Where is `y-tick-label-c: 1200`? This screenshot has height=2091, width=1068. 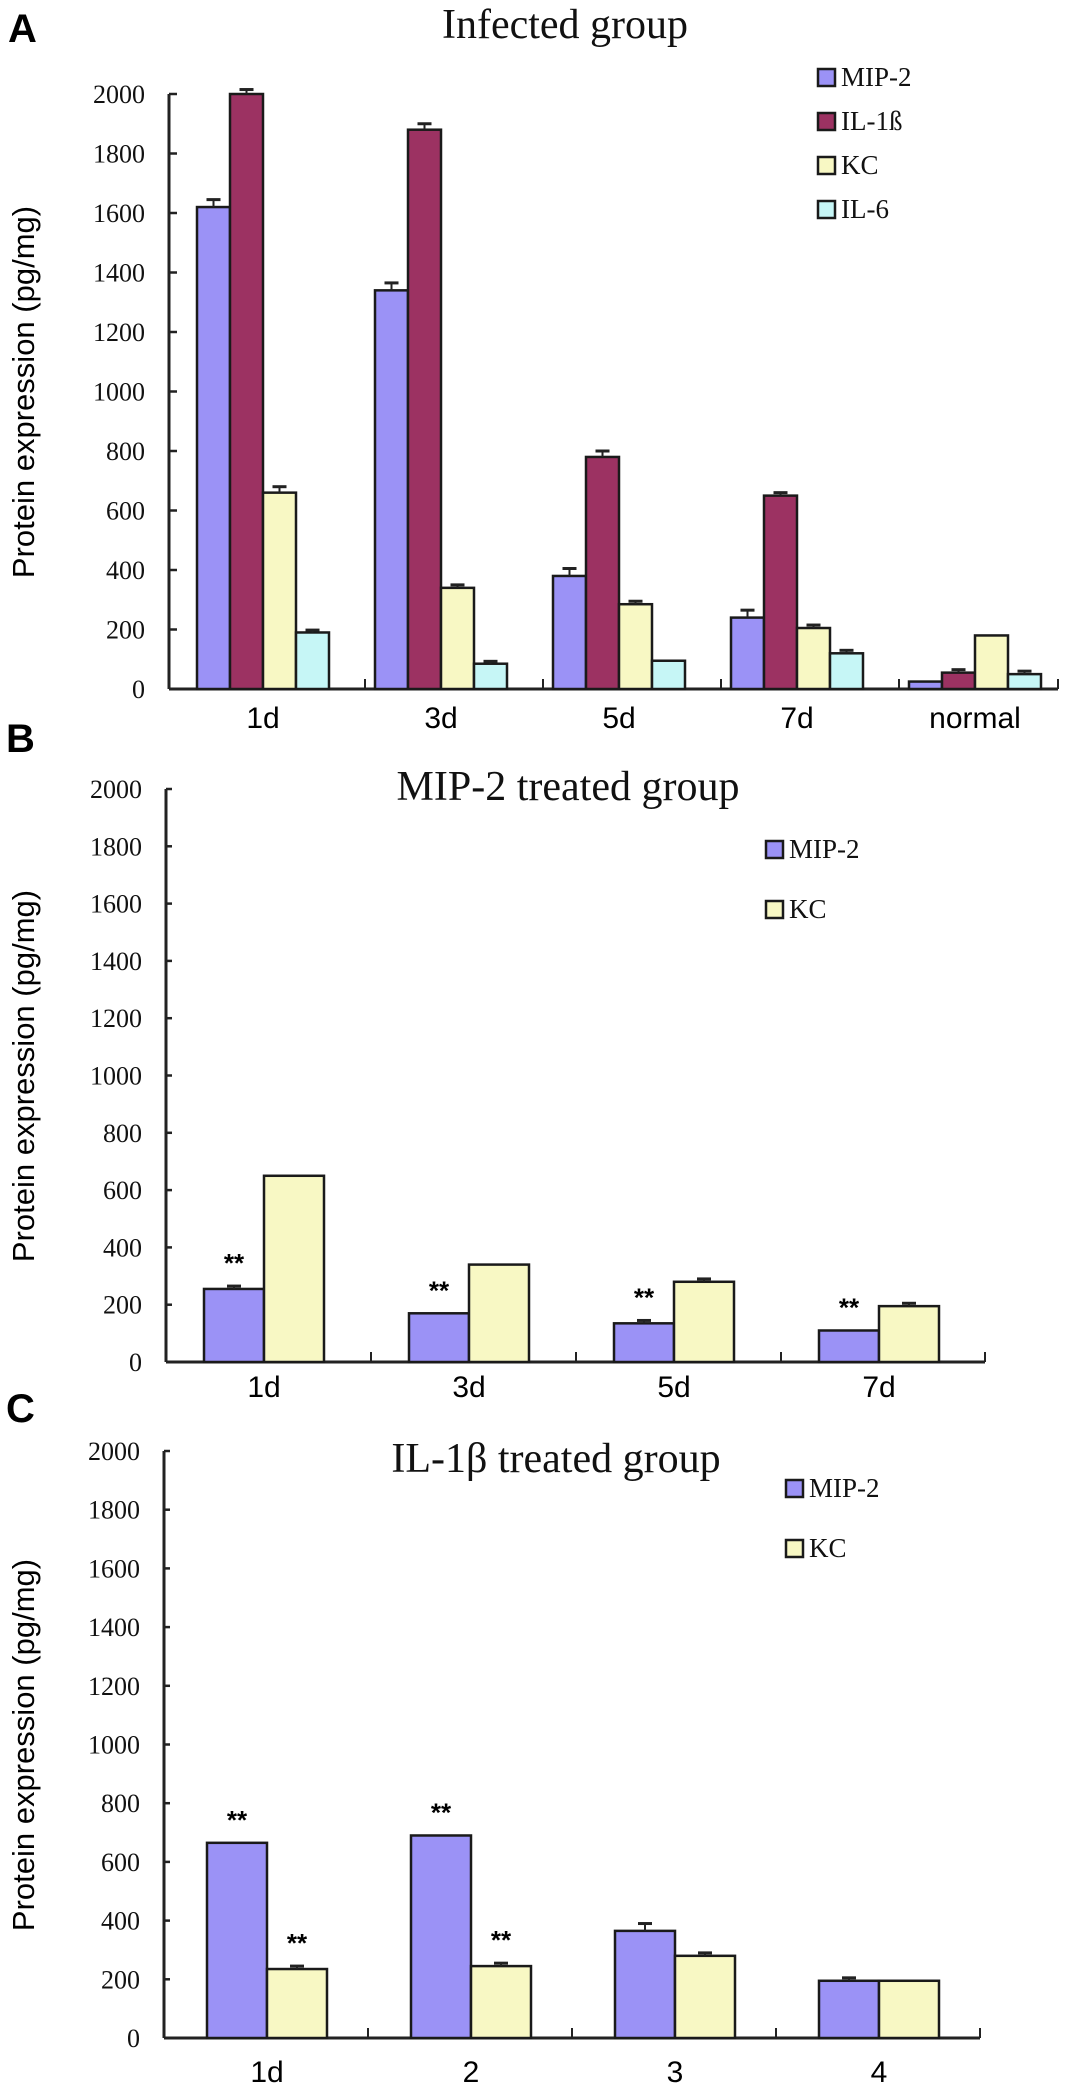 y-tick-label-c: 1200 is located at coordinates (114, 1686).